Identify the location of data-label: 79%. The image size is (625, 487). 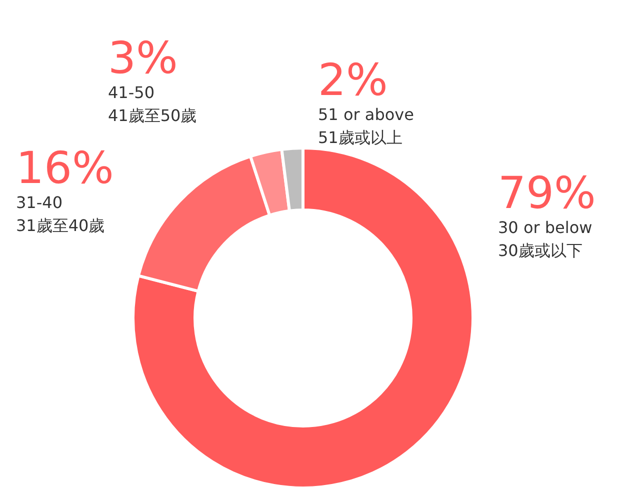
(547, 193).